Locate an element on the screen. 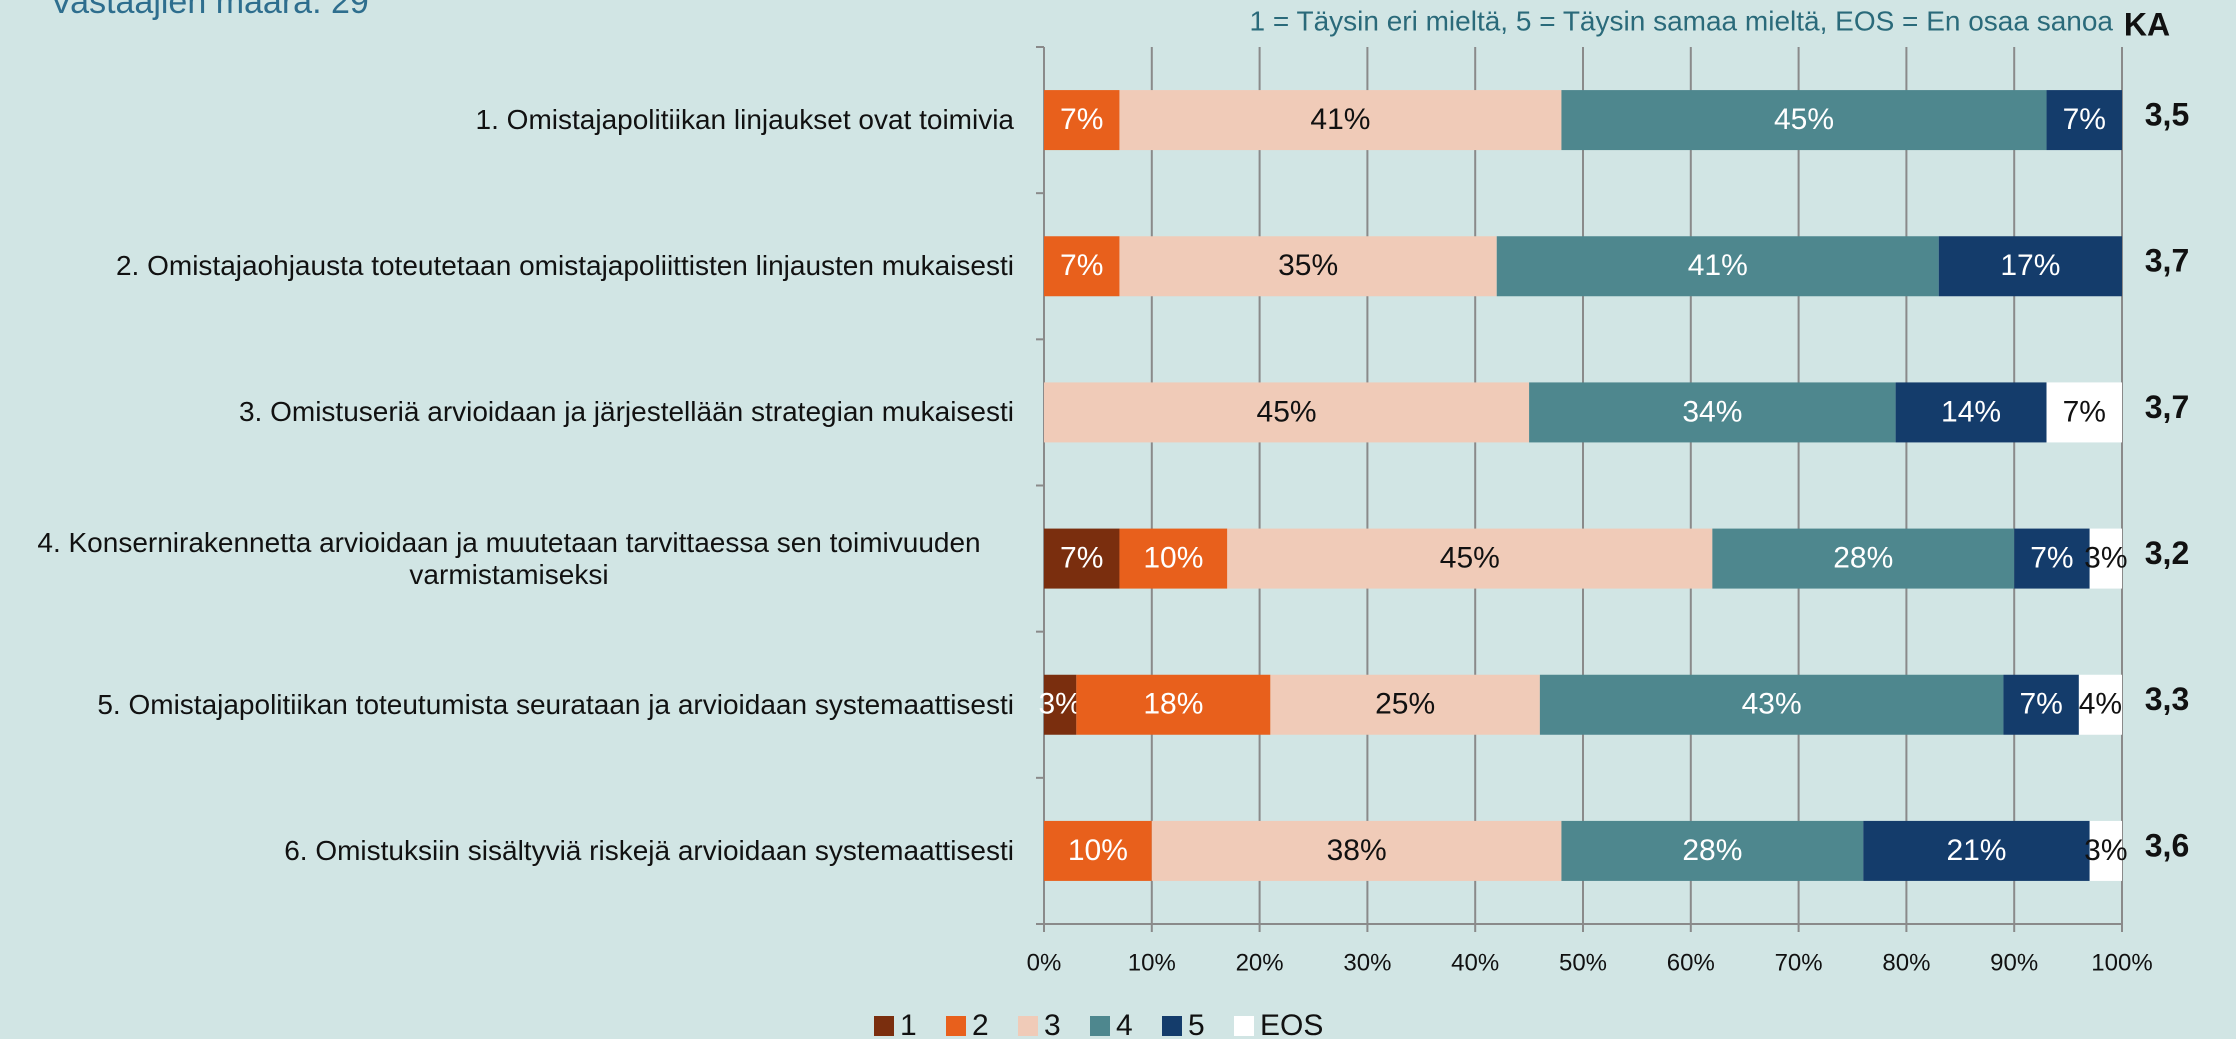 Image resolution: width=2236 pixels, height=1039 pixels. legend-label: EOS is located at coordinates (1291, 1024).